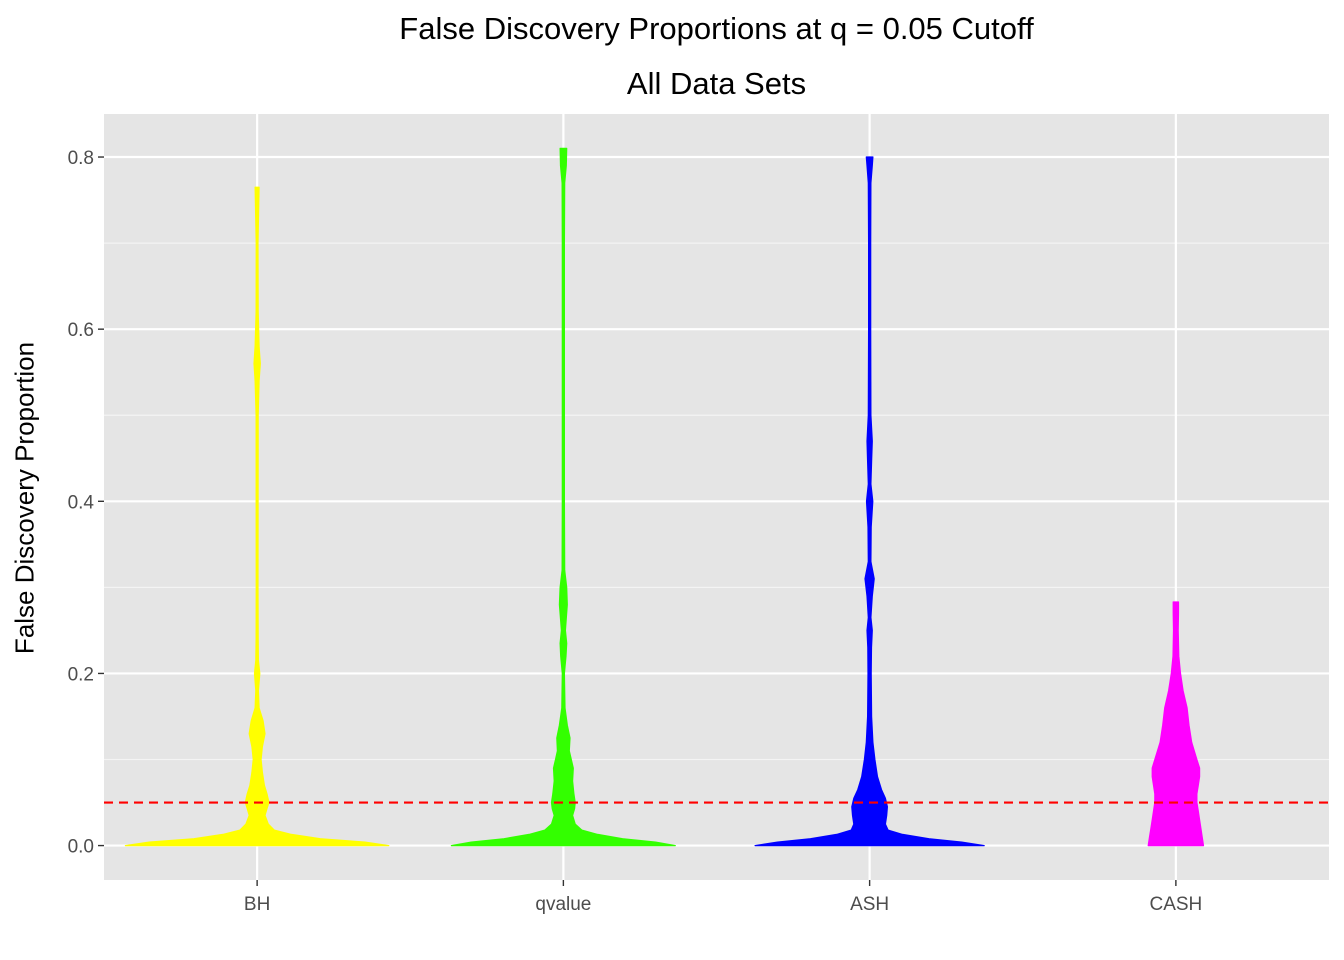 Image resolution: width=1344 pixels, height=960 pixels. Describe the element at coordinates (81, 674) in the screenshot. I see `y-tick-label: 0.2` at that location.